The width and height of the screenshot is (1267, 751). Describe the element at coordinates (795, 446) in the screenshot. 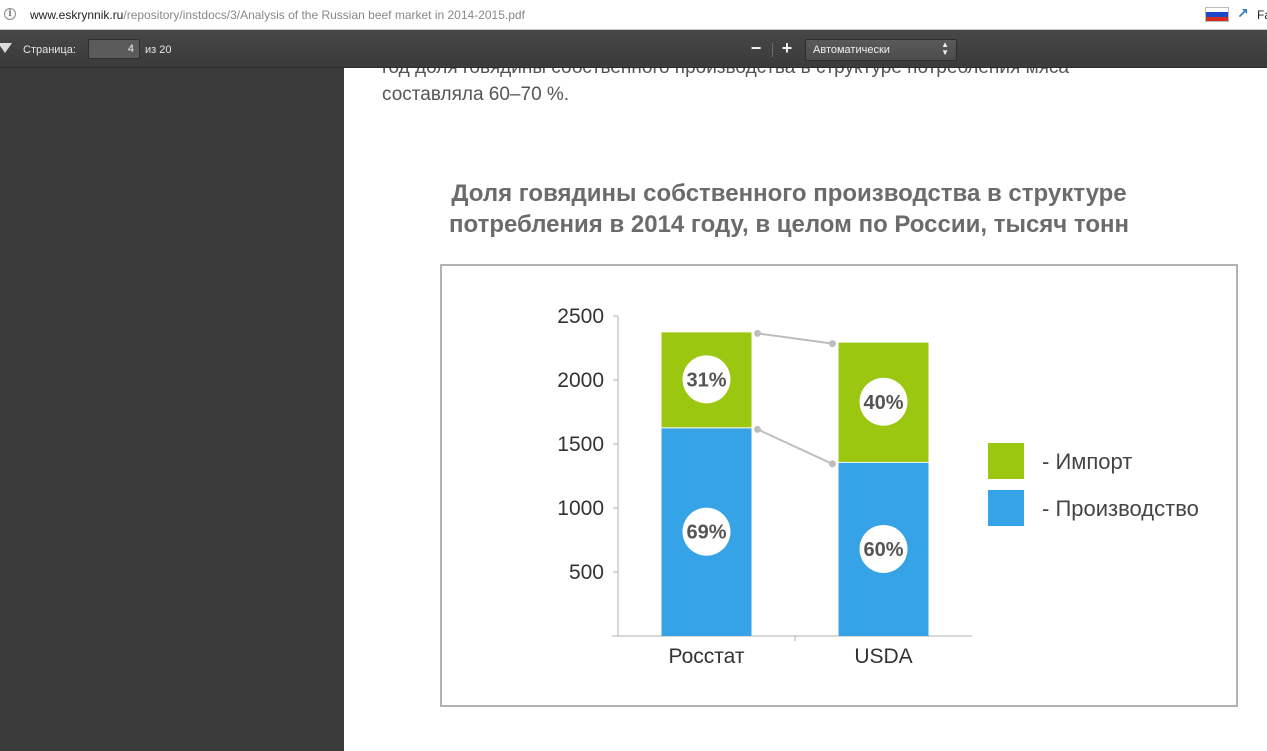

I see `connector-production` at that location.